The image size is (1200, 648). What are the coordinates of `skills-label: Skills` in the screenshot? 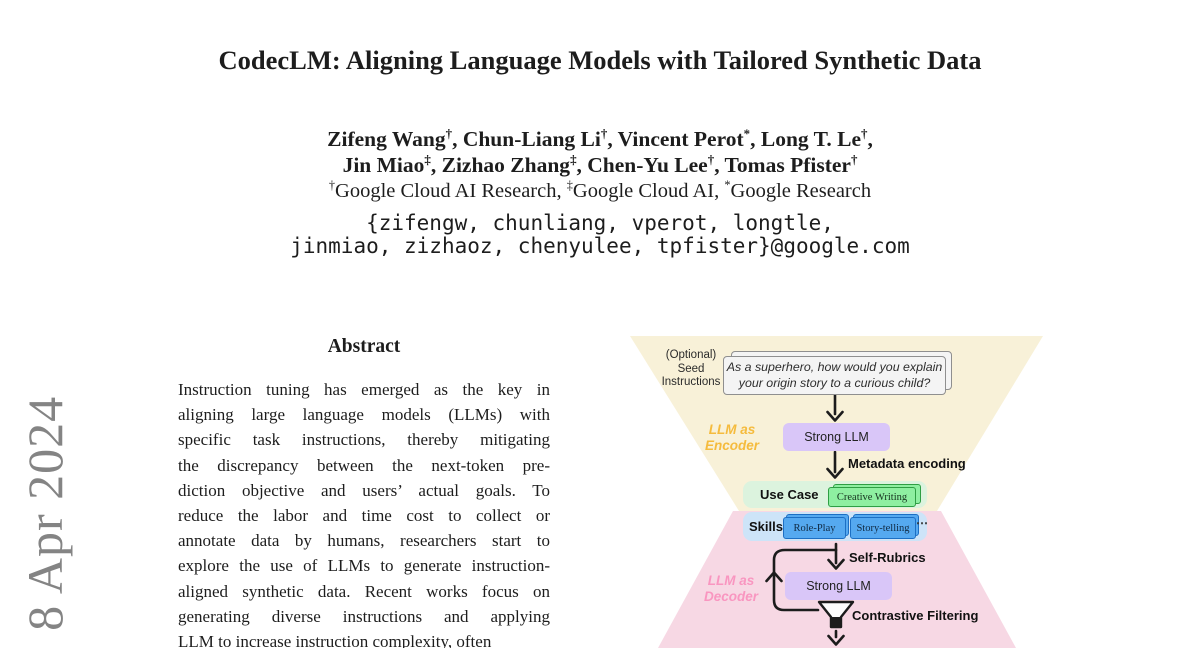 It's located at (766, 526).